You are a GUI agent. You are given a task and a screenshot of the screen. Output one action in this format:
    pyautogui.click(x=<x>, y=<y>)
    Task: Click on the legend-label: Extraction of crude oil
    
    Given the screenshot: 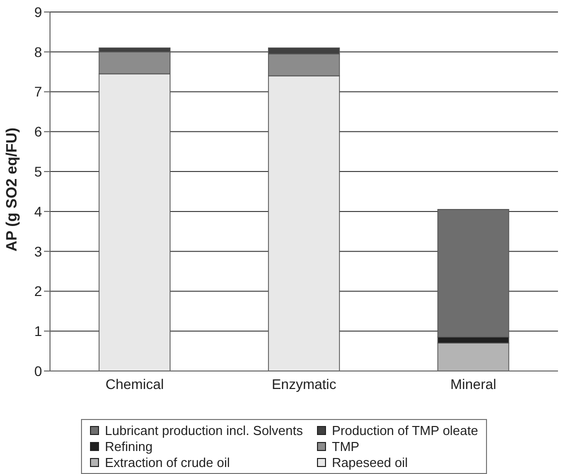 What is the action you would take?
    pyautogui.click(x=167, y=462)
    